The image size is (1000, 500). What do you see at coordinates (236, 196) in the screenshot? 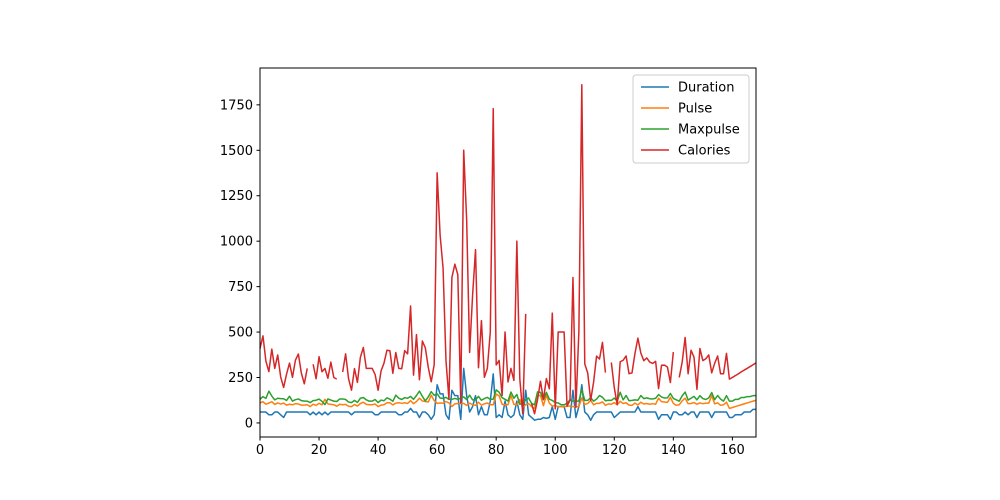
I see `y-tick-label: 1250` at bounding box center [236, 196].